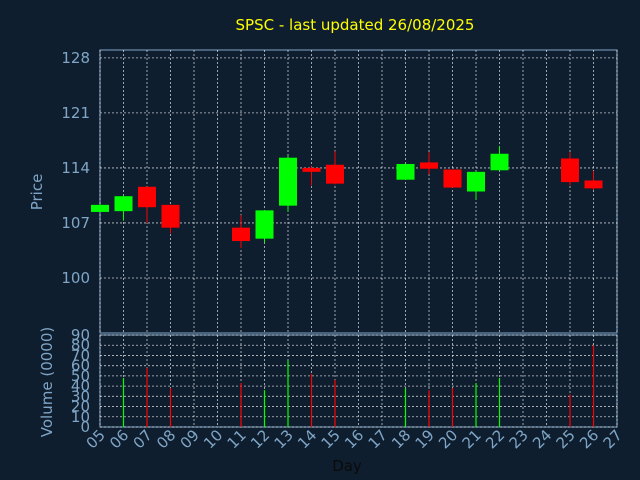 The width and height of the screenshot is (640, 480). I want to click on day-tick-label: 27, so click(613, 439).